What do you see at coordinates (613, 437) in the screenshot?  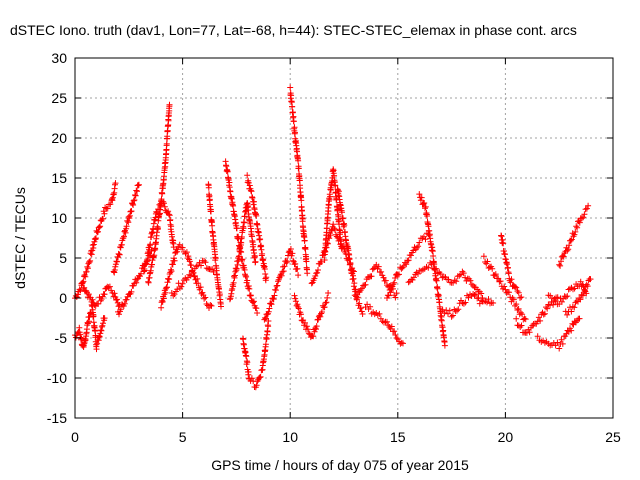 I see `x-tick-label: 25` at bounding box center [613, 437].